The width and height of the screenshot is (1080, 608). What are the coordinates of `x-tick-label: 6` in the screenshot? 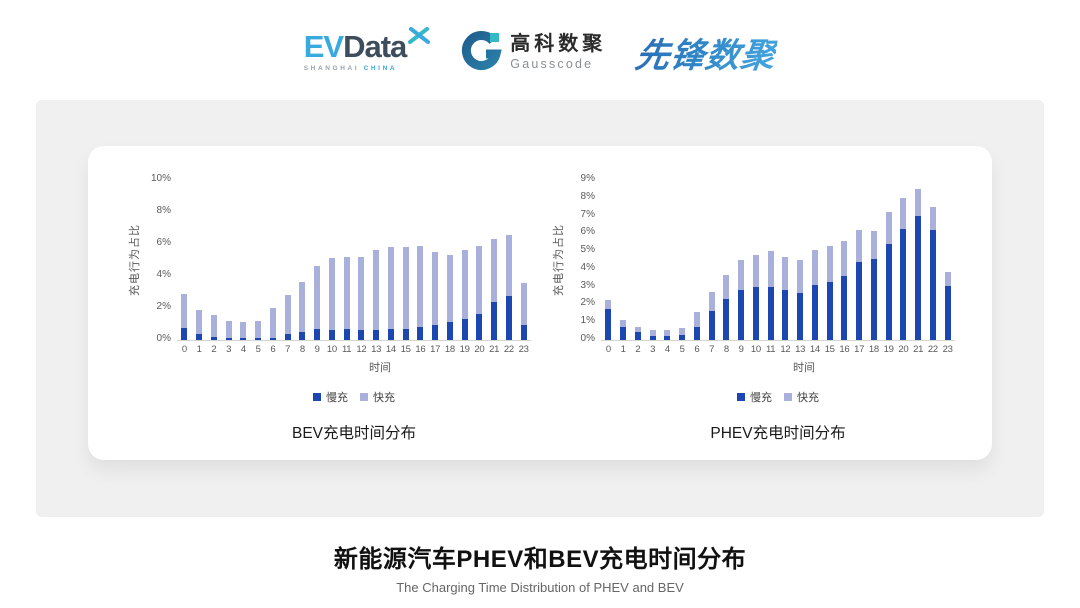 It's located at (697, 349).